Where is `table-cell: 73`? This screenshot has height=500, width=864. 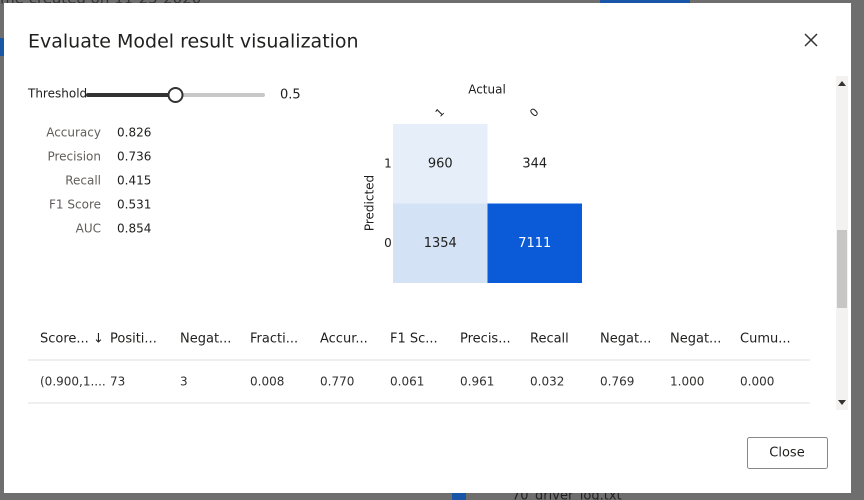
table-cell: 73 is located at coordinates (117, 382).